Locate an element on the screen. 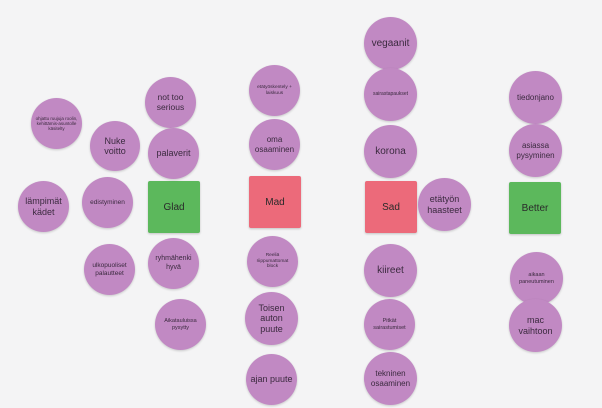  note-mad-own-skills: oma osaaminen is located at coordinates (274, 144).